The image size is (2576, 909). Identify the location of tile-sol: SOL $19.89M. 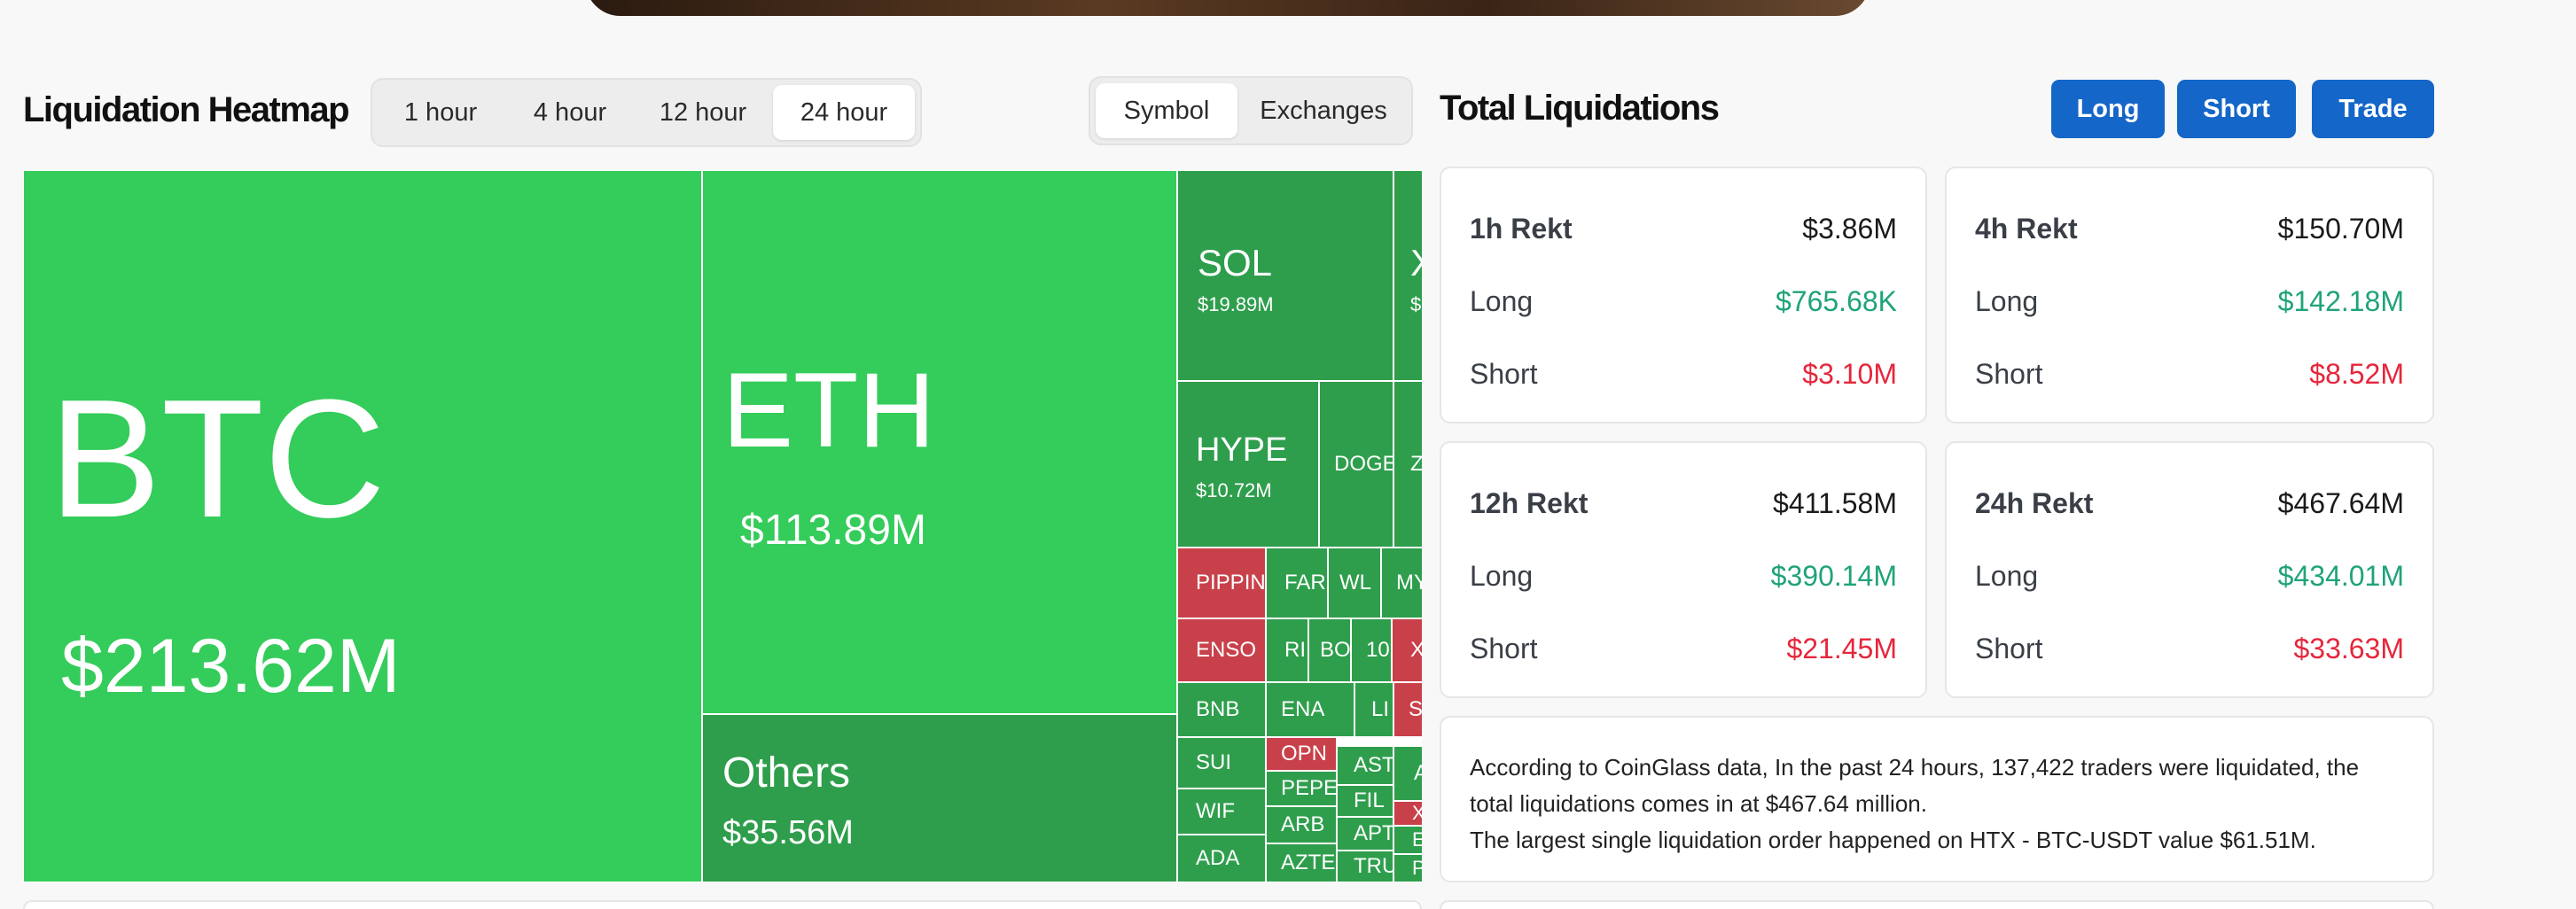
(1285, 275).